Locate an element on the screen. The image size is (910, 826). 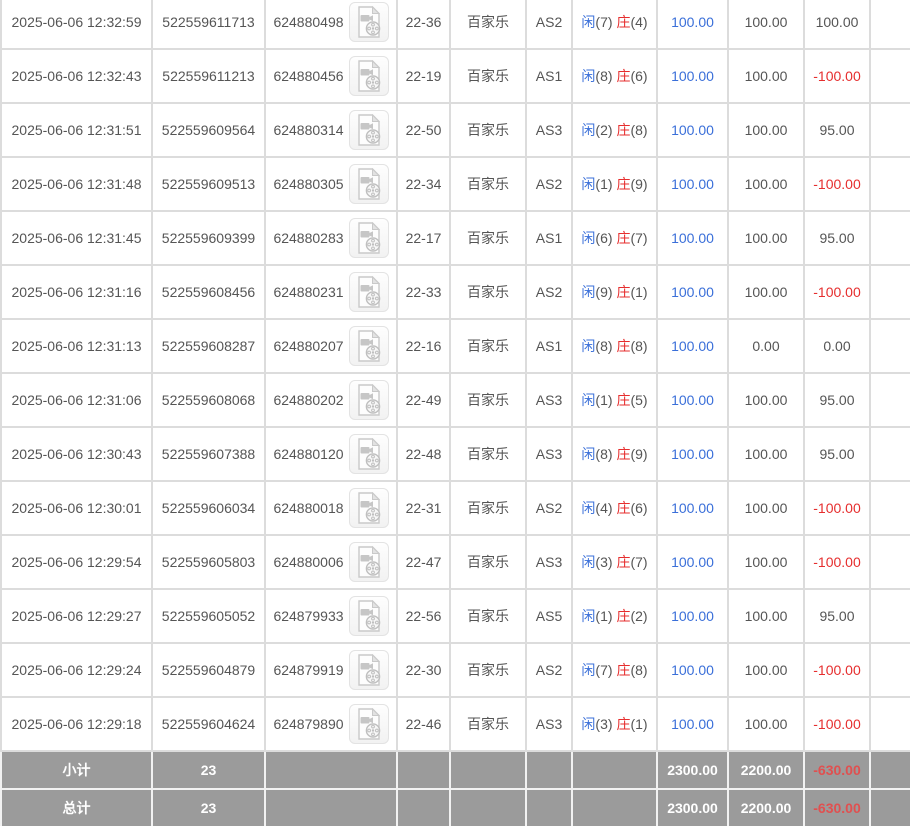
player-score: (9) is located at coordinates (604, 292).